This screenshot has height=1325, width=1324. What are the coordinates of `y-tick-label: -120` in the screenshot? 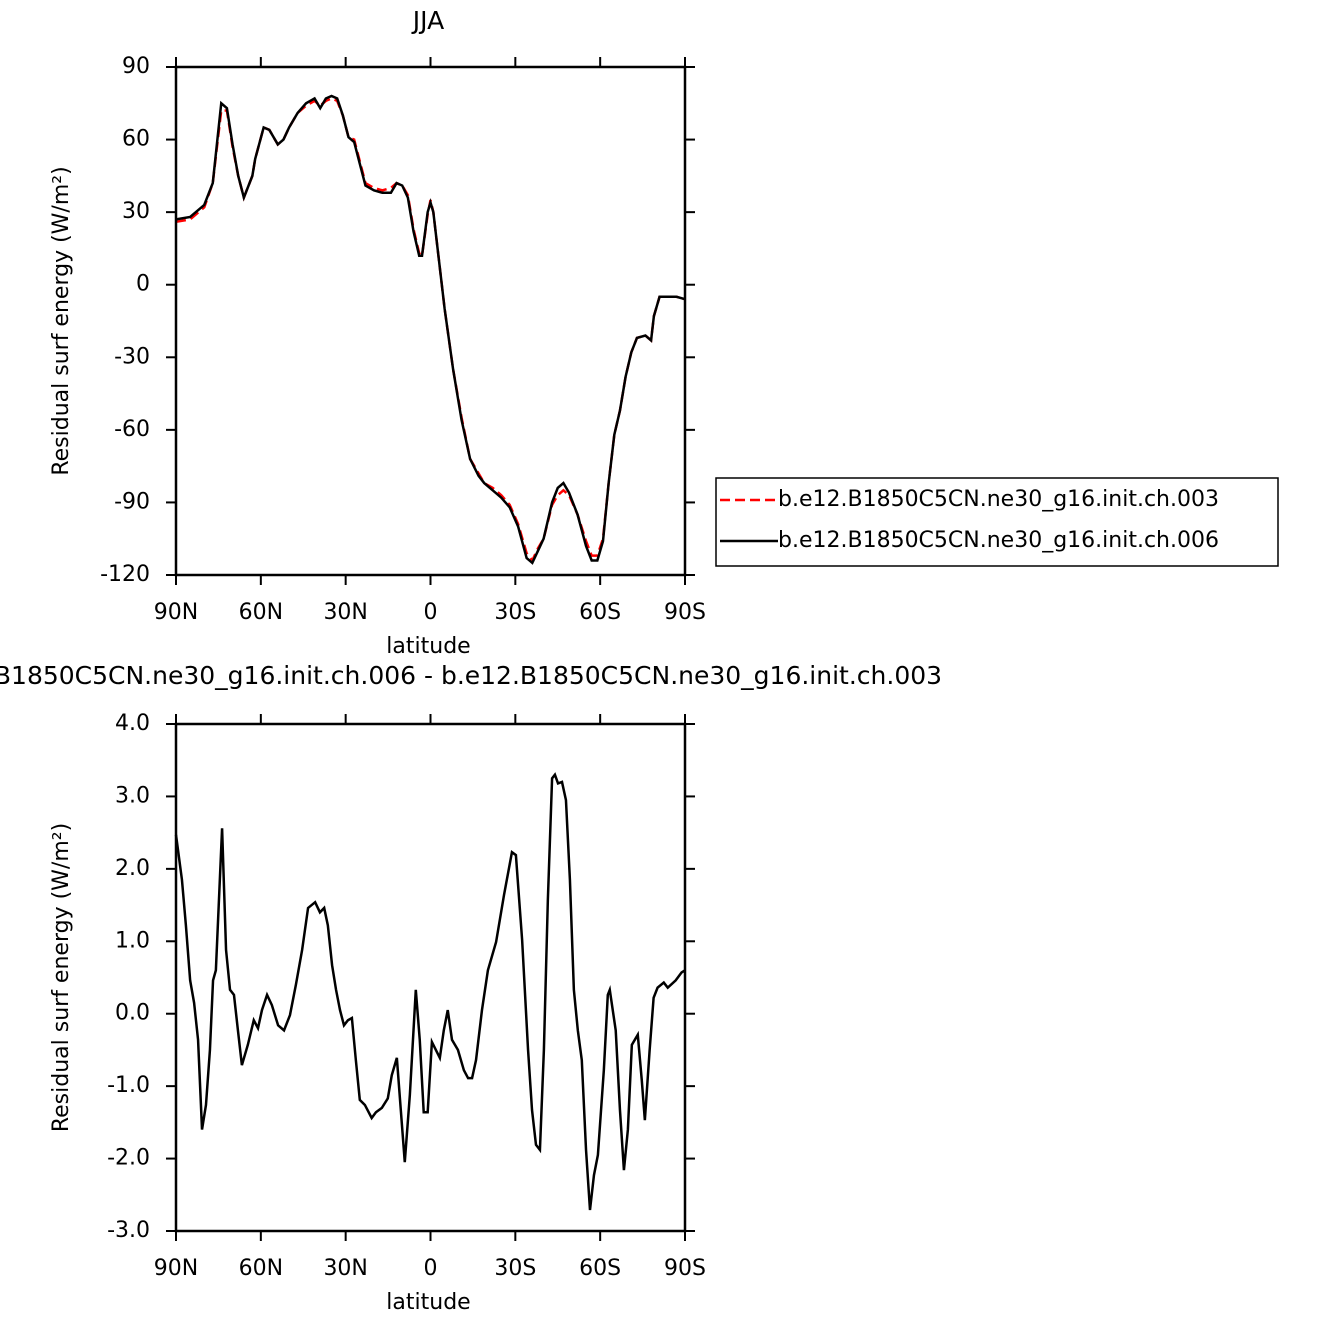 It's located at (125, 574).